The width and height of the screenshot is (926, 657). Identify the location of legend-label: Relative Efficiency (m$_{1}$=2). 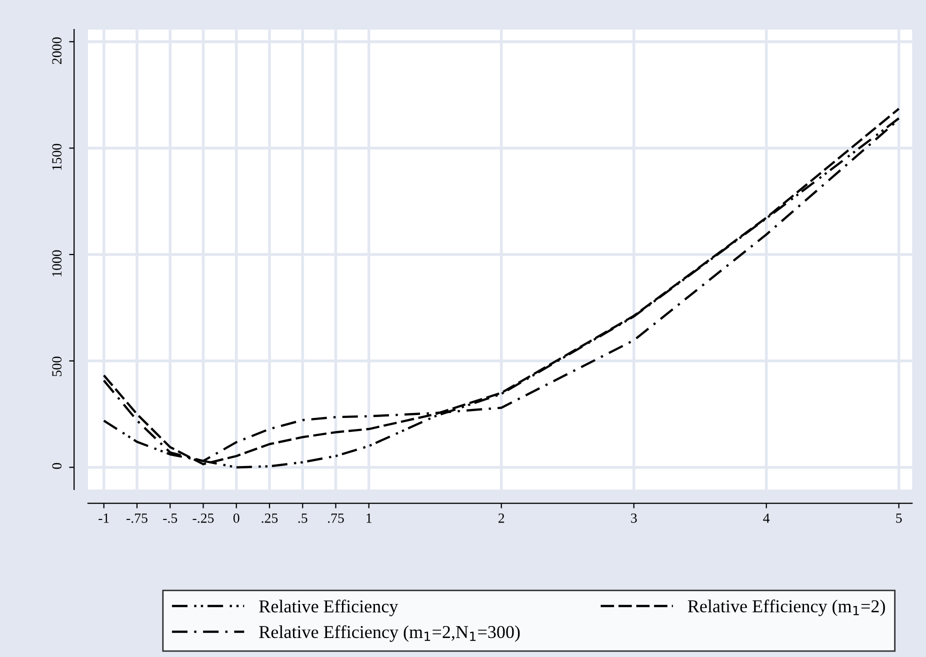
(786, 608).